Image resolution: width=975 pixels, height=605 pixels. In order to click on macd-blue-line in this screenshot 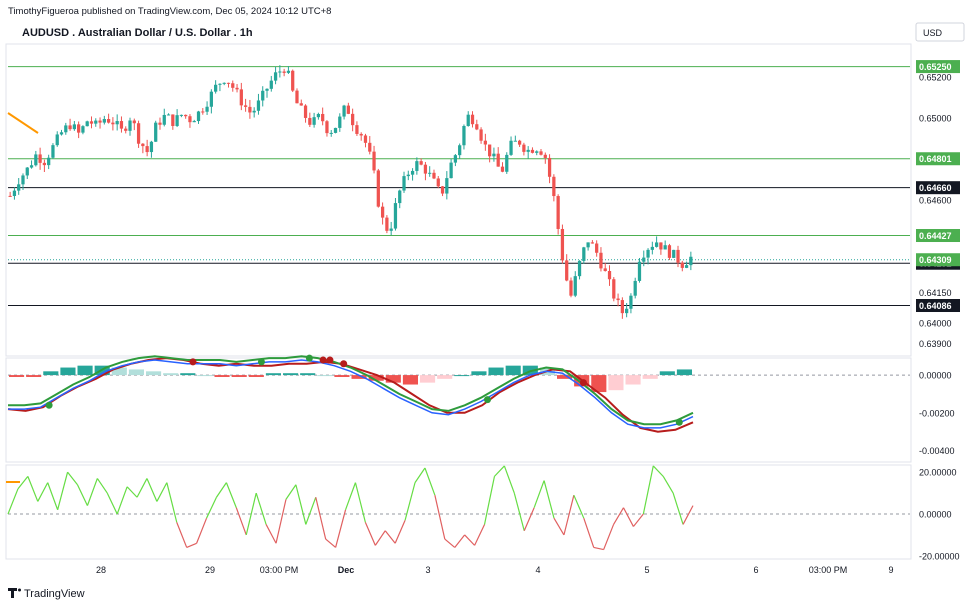, I will do `click(351, 394)`.